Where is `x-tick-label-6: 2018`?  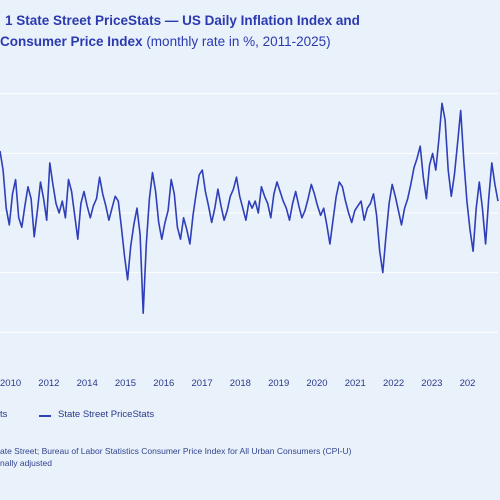 x-tick-label-6: 2018 is located at coordinates (240, 383).